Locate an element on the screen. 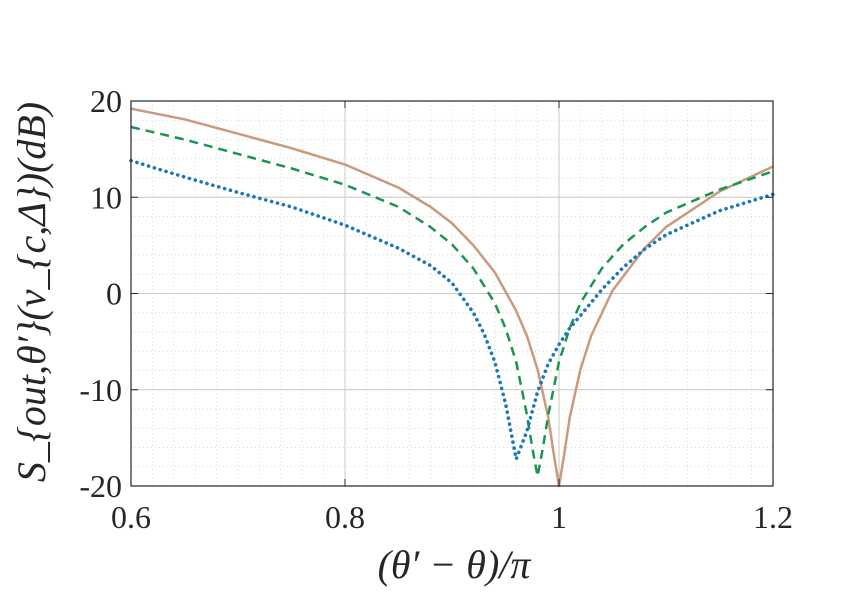 The height and width of the screenshot is (608, 854). x-tick-label: 0.6 is located at coordinates (131, 517).